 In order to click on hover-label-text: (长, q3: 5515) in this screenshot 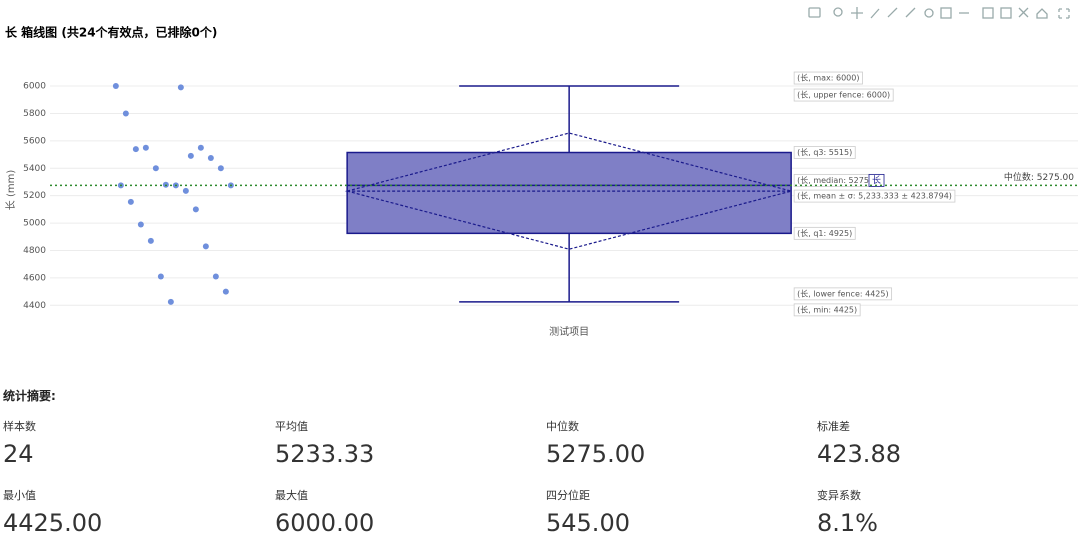, I will do `click(824, 152)`.